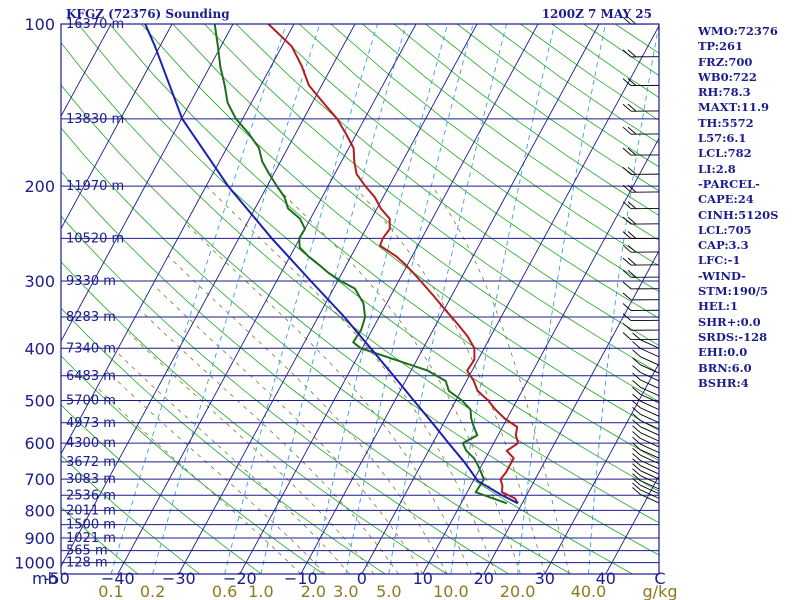  What do you see at coordinates (362, 578) in the screenshot?
I see `temperature-tick-label: 0` at bounding box center [362, 578].